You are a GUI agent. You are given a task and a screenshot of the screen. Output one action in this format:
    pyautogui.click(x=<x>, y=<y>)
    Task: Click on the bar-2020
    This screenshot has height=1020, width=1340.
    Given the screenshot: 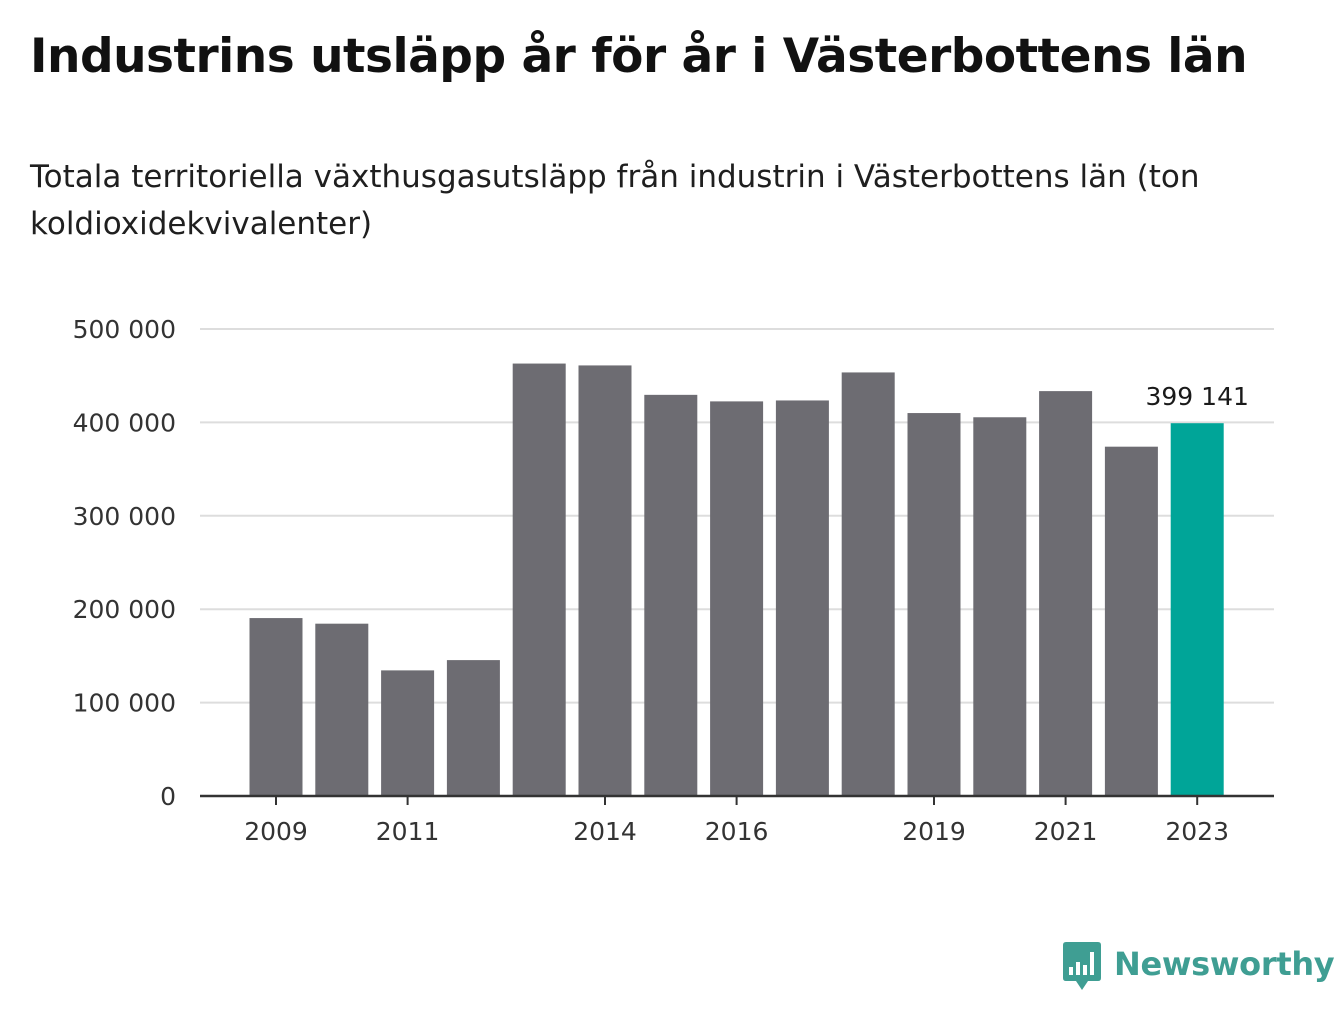 What is the action you would take?
    pyautogui.click(x=1000, y=606)
    